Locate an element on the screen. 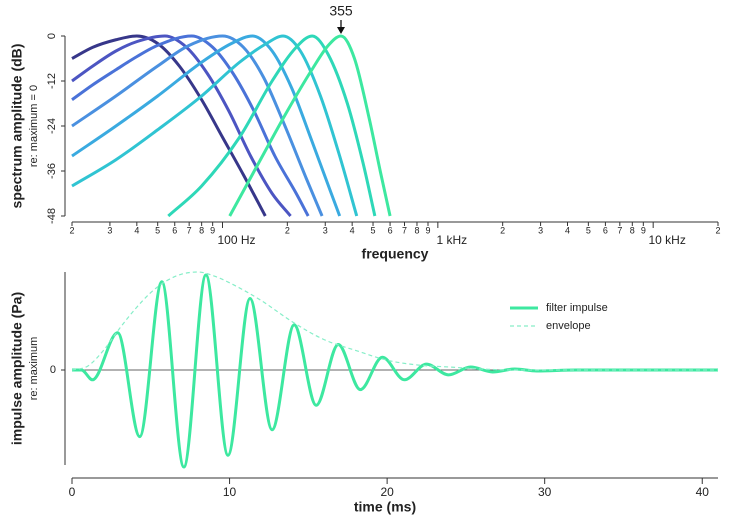  y-tick-label: -12 is located at coordinates (52, 81).